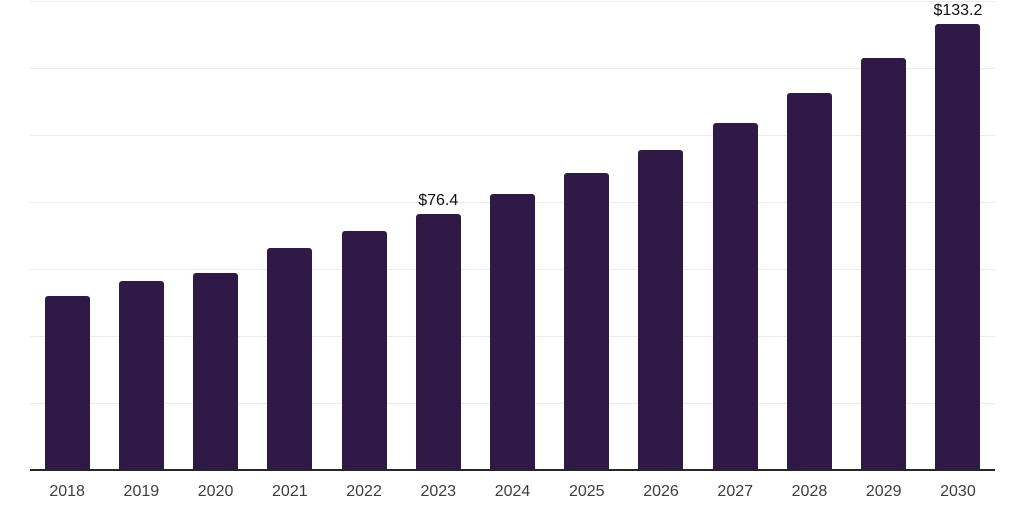 The height and width of the screenshot is (512, 1024). Describe the element at coordinates (438, 491) in the screenshot. I see `x-tick-label-2023: 2023` at that location.